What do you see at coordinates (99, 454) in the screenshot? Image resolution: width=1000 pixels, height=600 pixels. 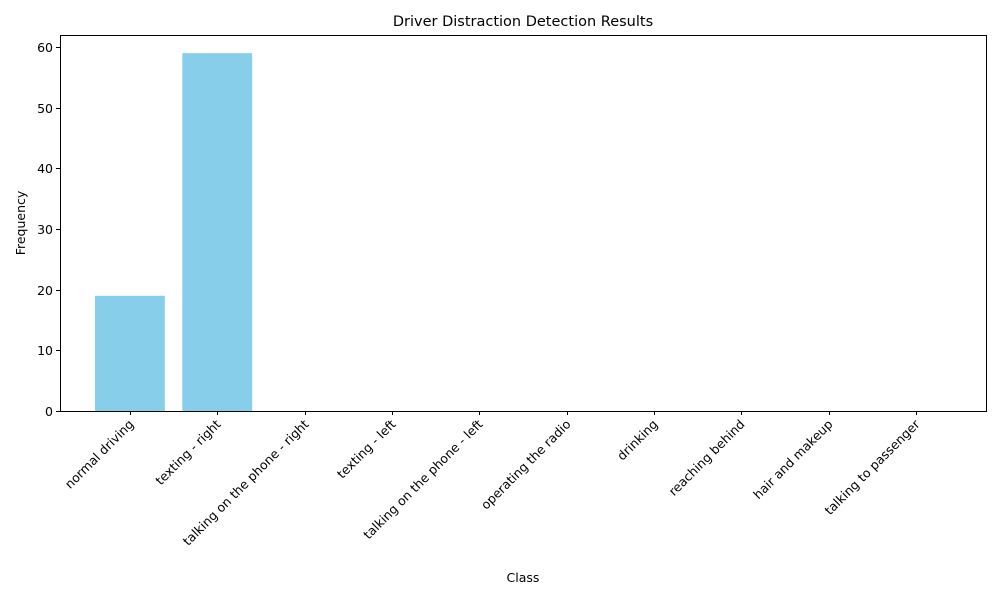 I see `x-tick-label: normal driving` at bounding box center [99, 454].